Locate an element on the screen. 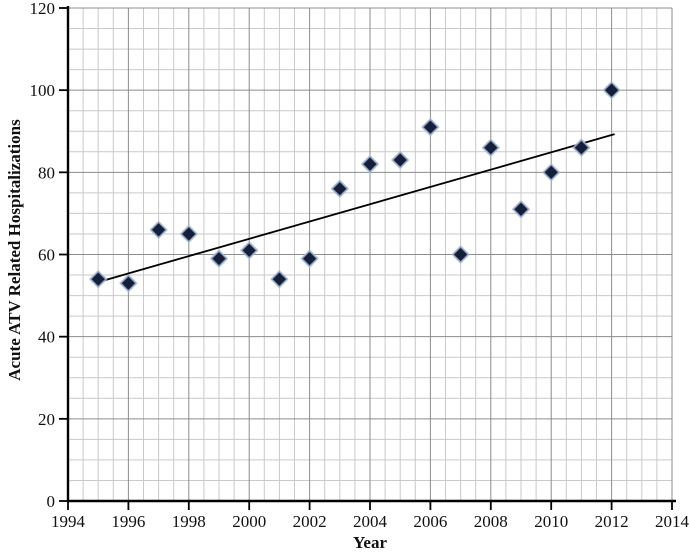 Image resolution: width=690 pixels, height=554 pixels. y-tick-label: 60 is located at coordinates (46, 255).